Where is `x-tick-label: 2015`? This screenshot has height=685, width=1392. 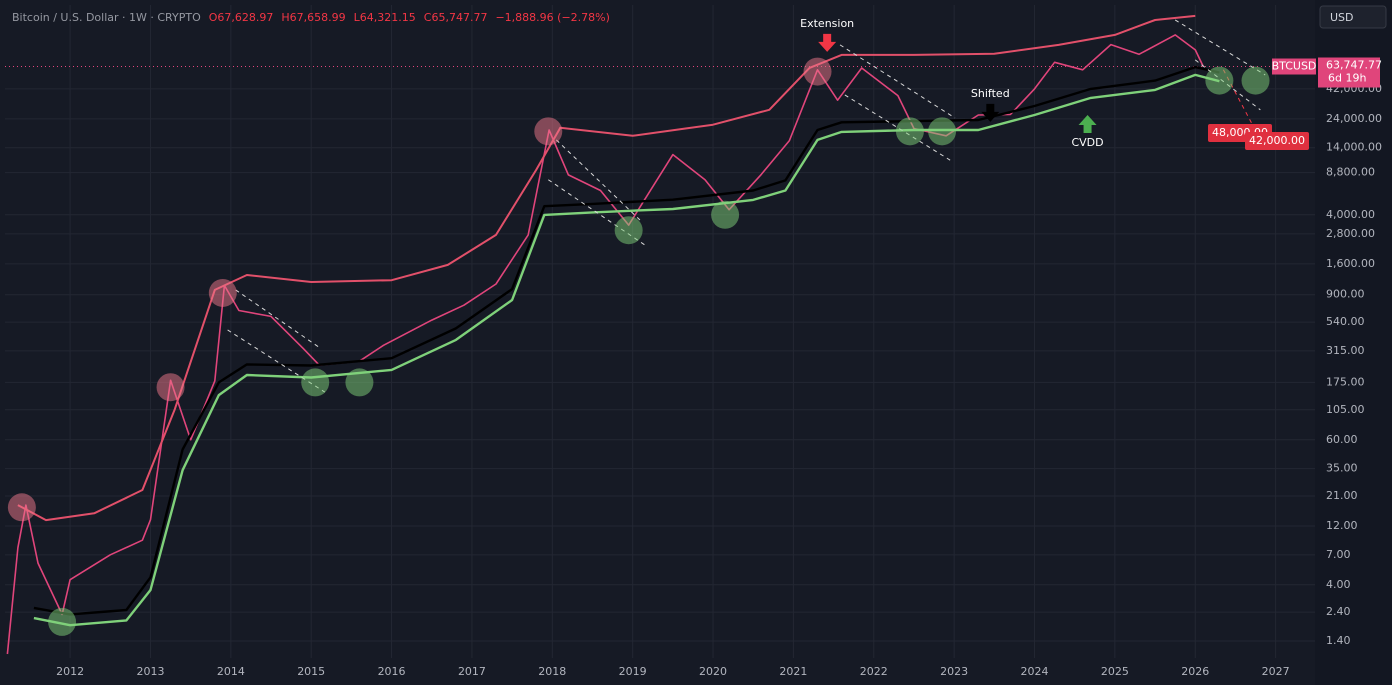 x-tick-label: 2015 is located at coordinates (311, 671).